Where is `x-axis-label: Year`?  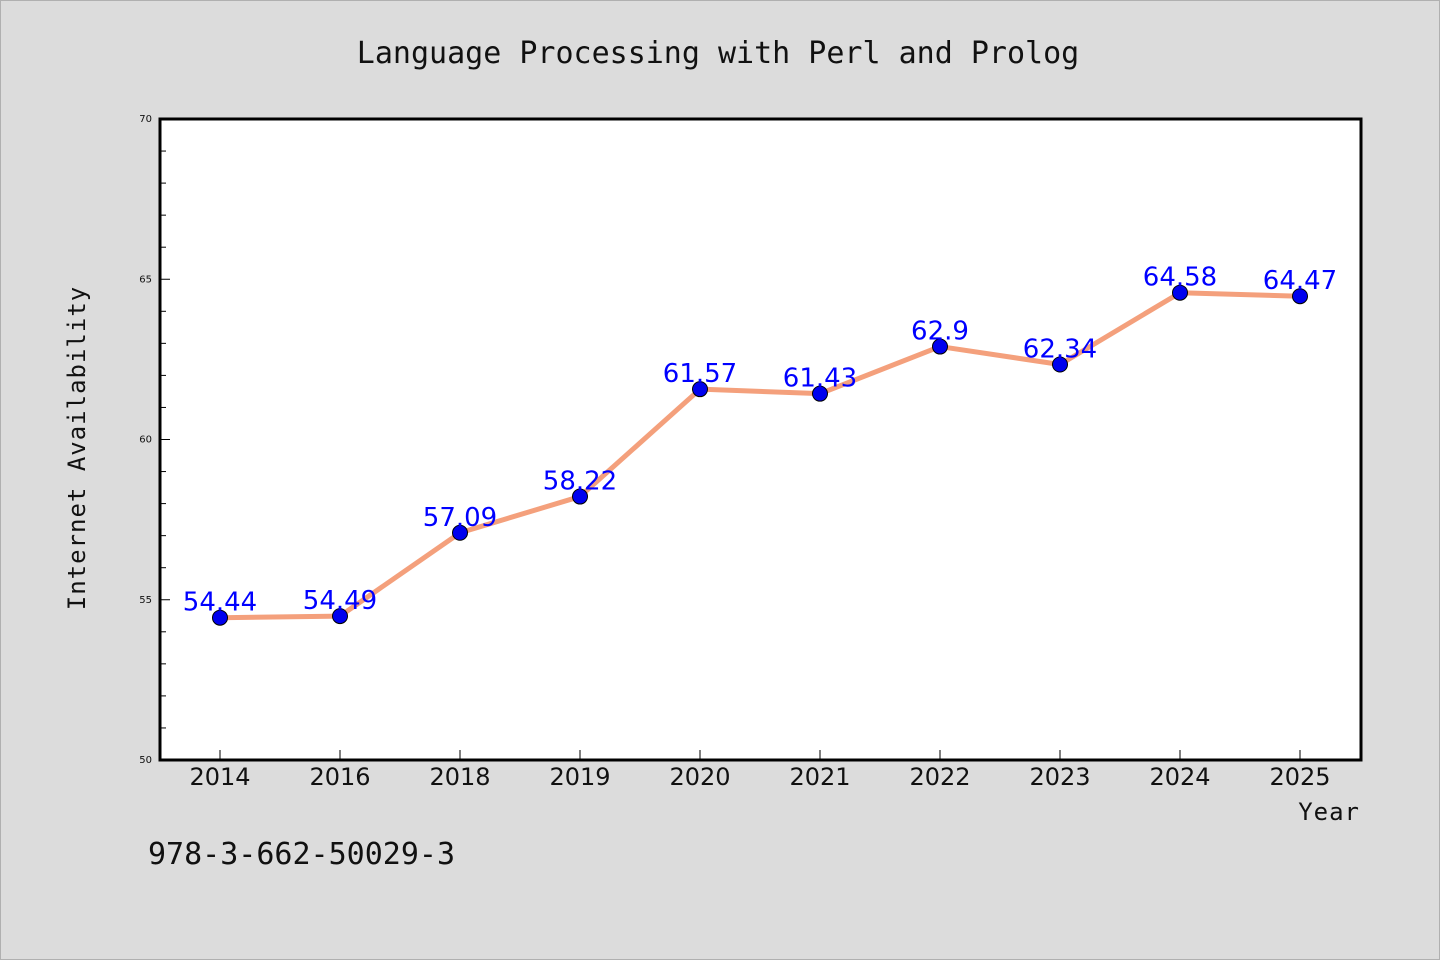
x-axis-label: Year is located at coordinates (1329, 812).